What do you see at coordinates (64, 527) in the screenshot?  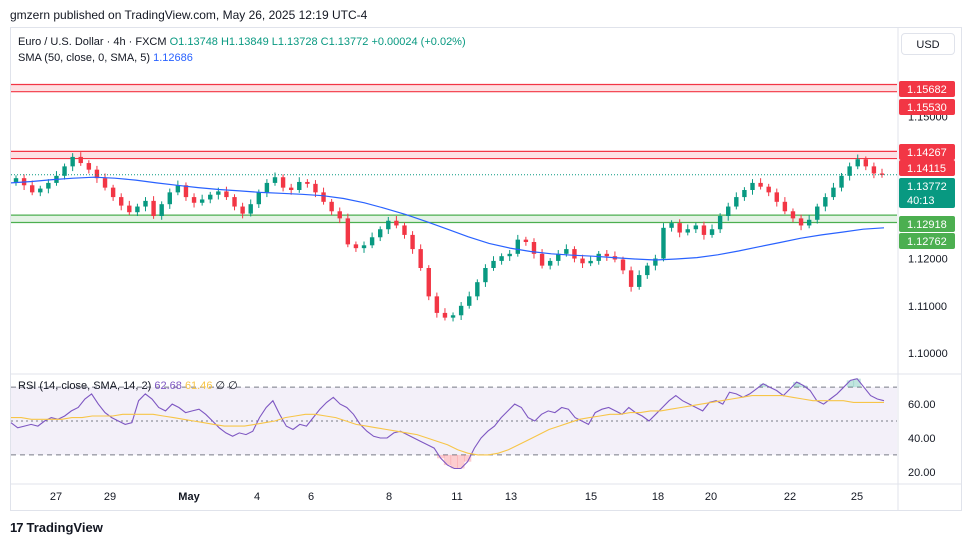 I see `brand-name: TradingView` at bounding box center [64, 527].